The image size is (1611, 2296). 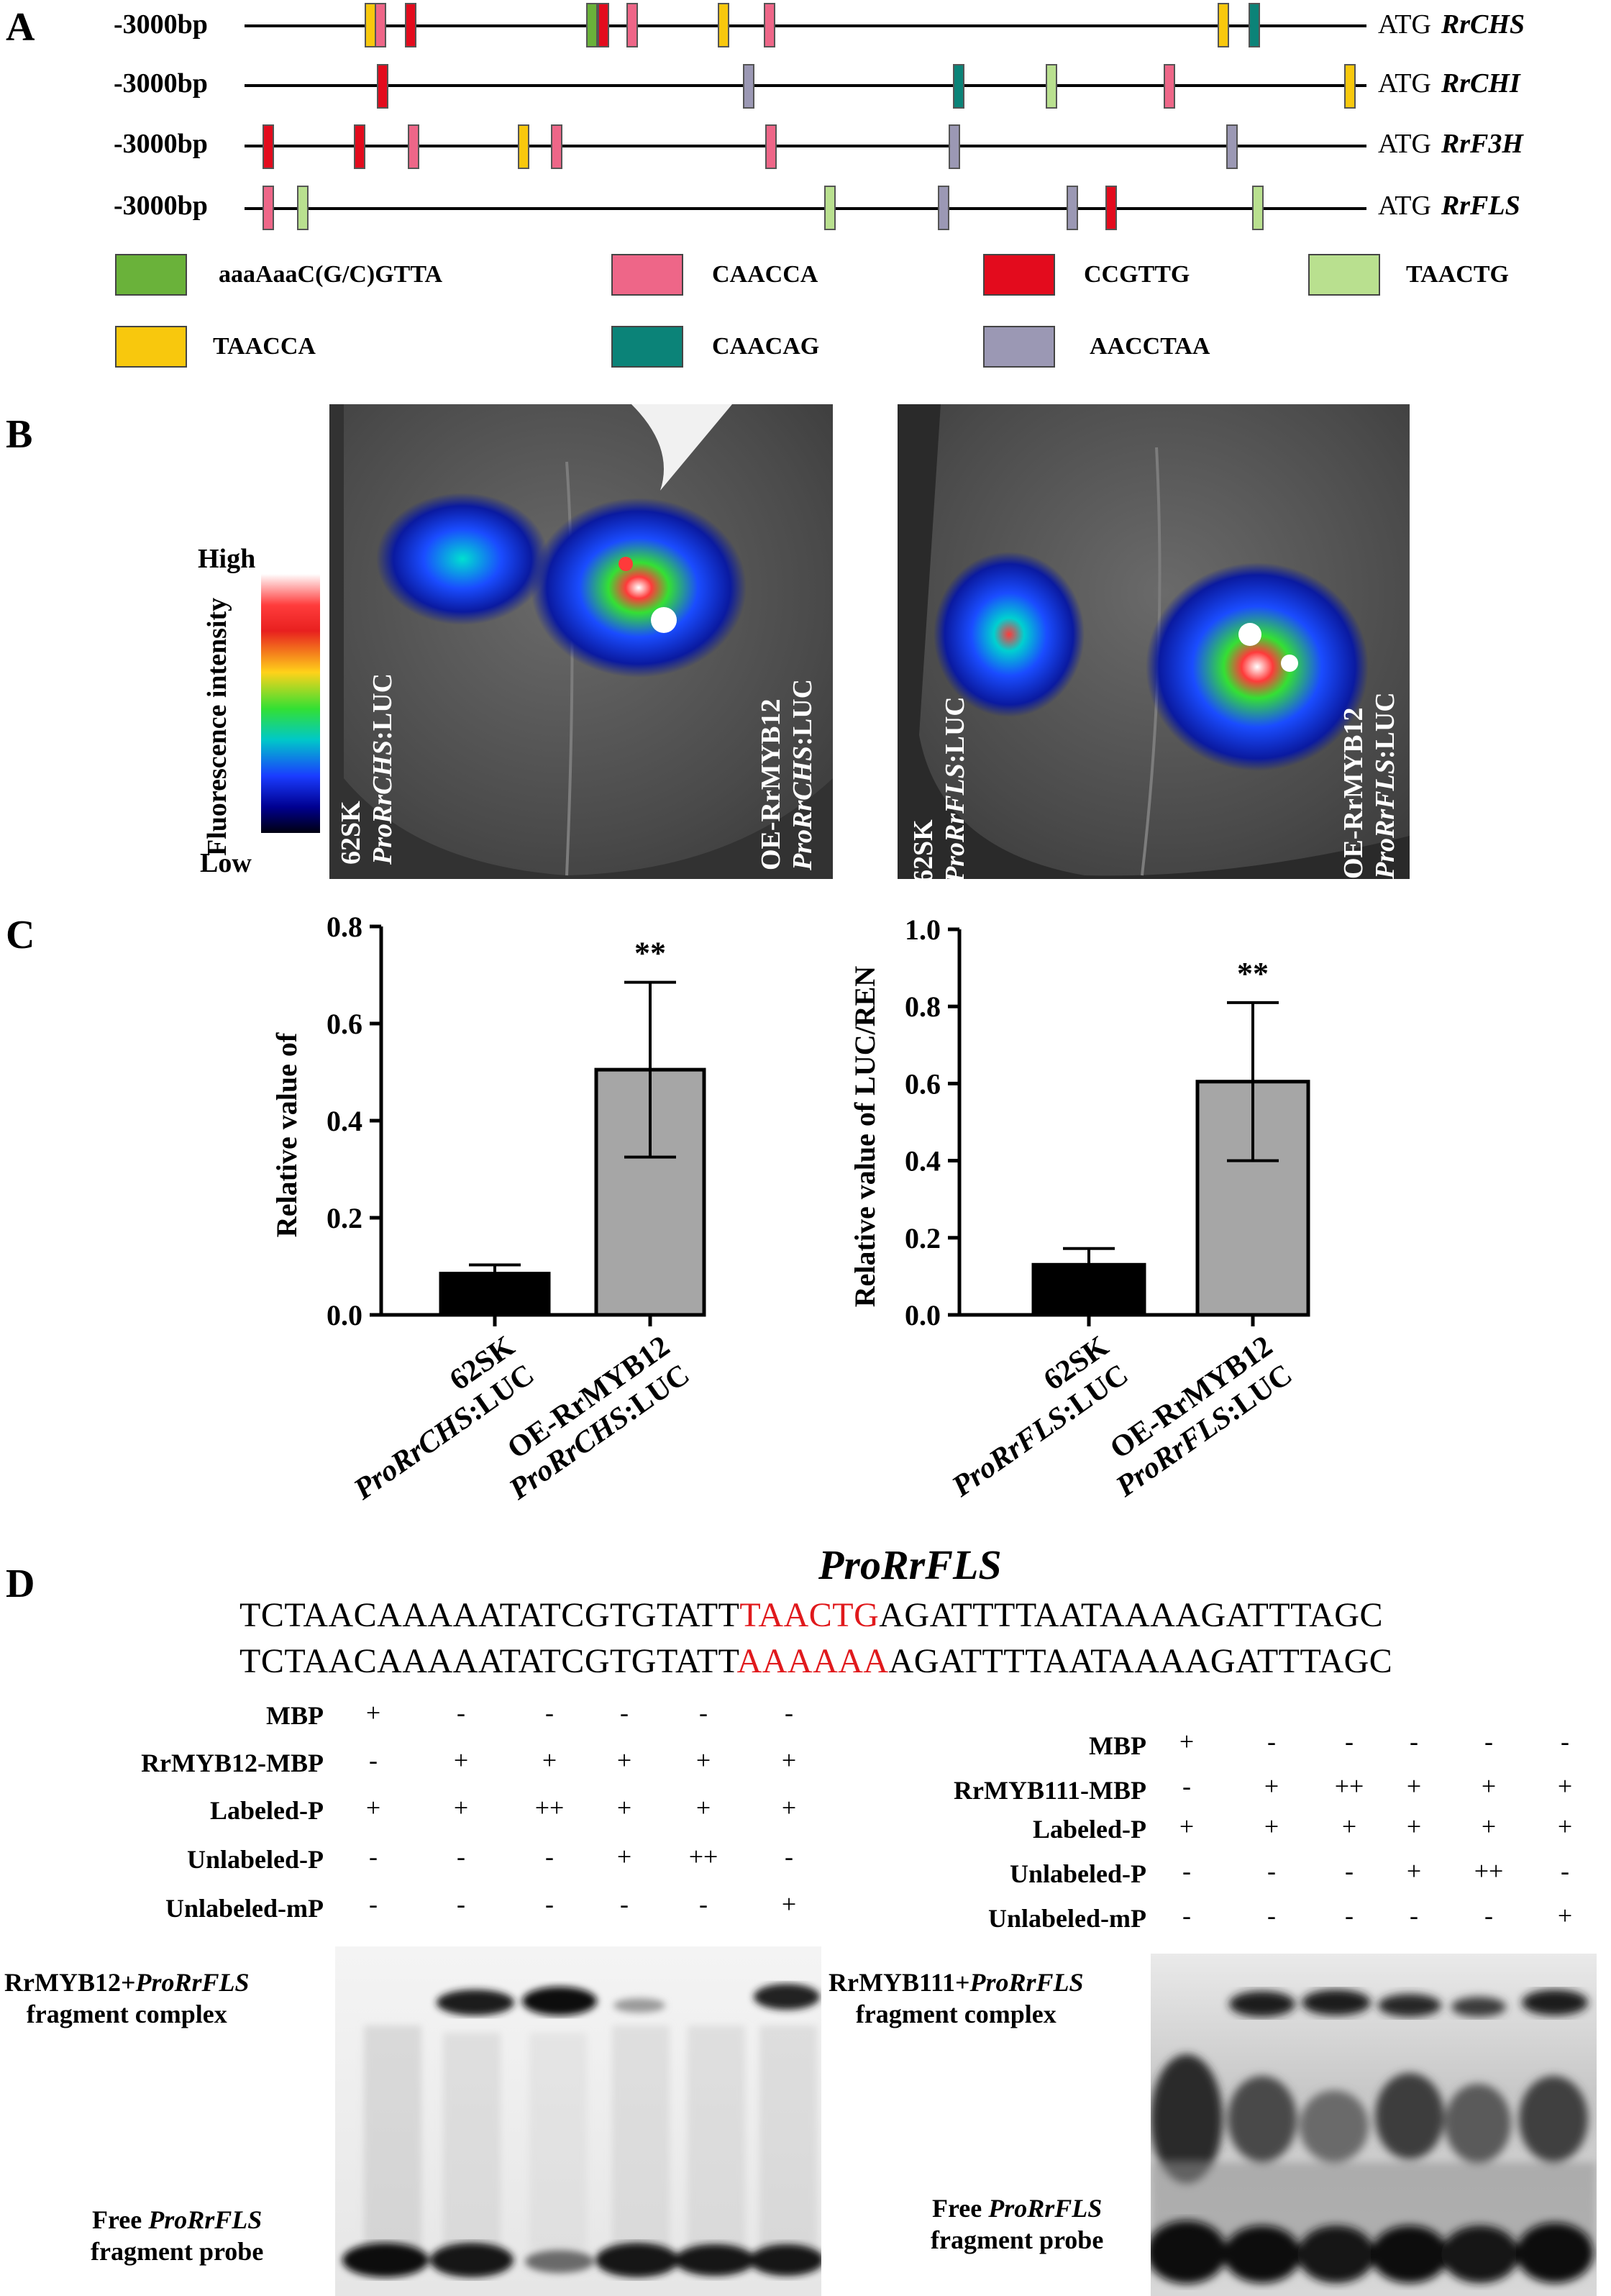 What do you see at coordinates (1050, 1790) in the screenshot?
I see `emsa-row-label: RrMYB111-MBP` at bounding box center [1050, 1790].